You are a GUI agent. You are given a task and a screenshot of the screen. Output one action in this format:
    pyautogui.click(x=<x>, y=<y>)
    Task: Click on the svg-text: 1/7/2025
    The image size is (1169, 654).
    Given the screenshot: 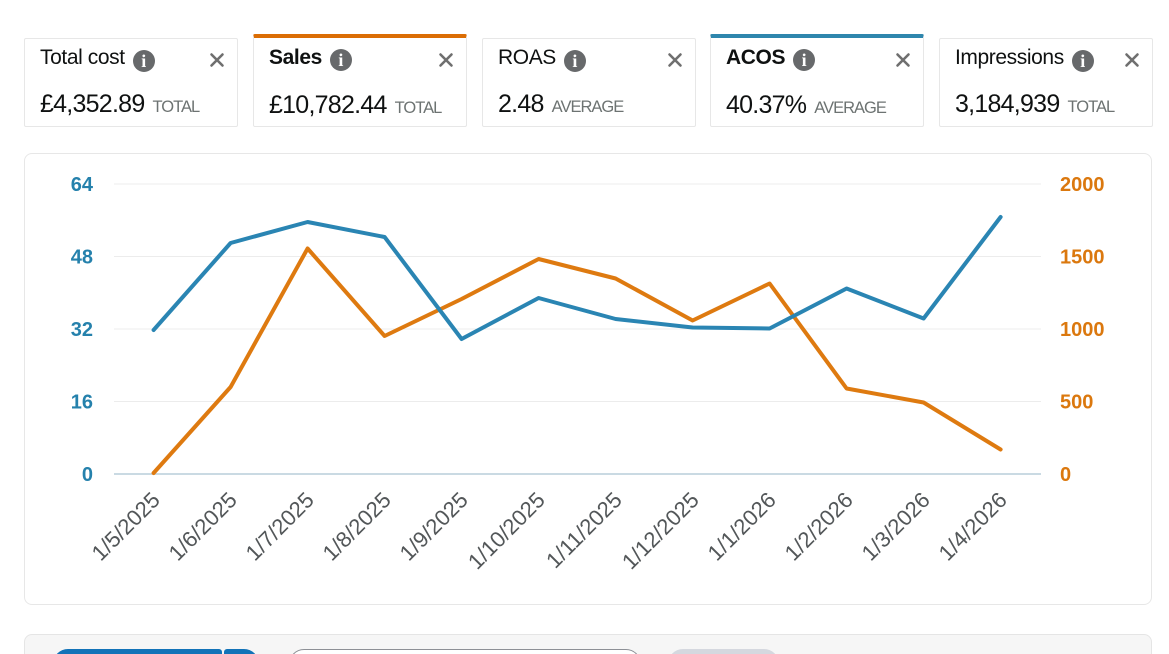 What is the action you would take?
    pyautogui.click(x=280, y=526)
    